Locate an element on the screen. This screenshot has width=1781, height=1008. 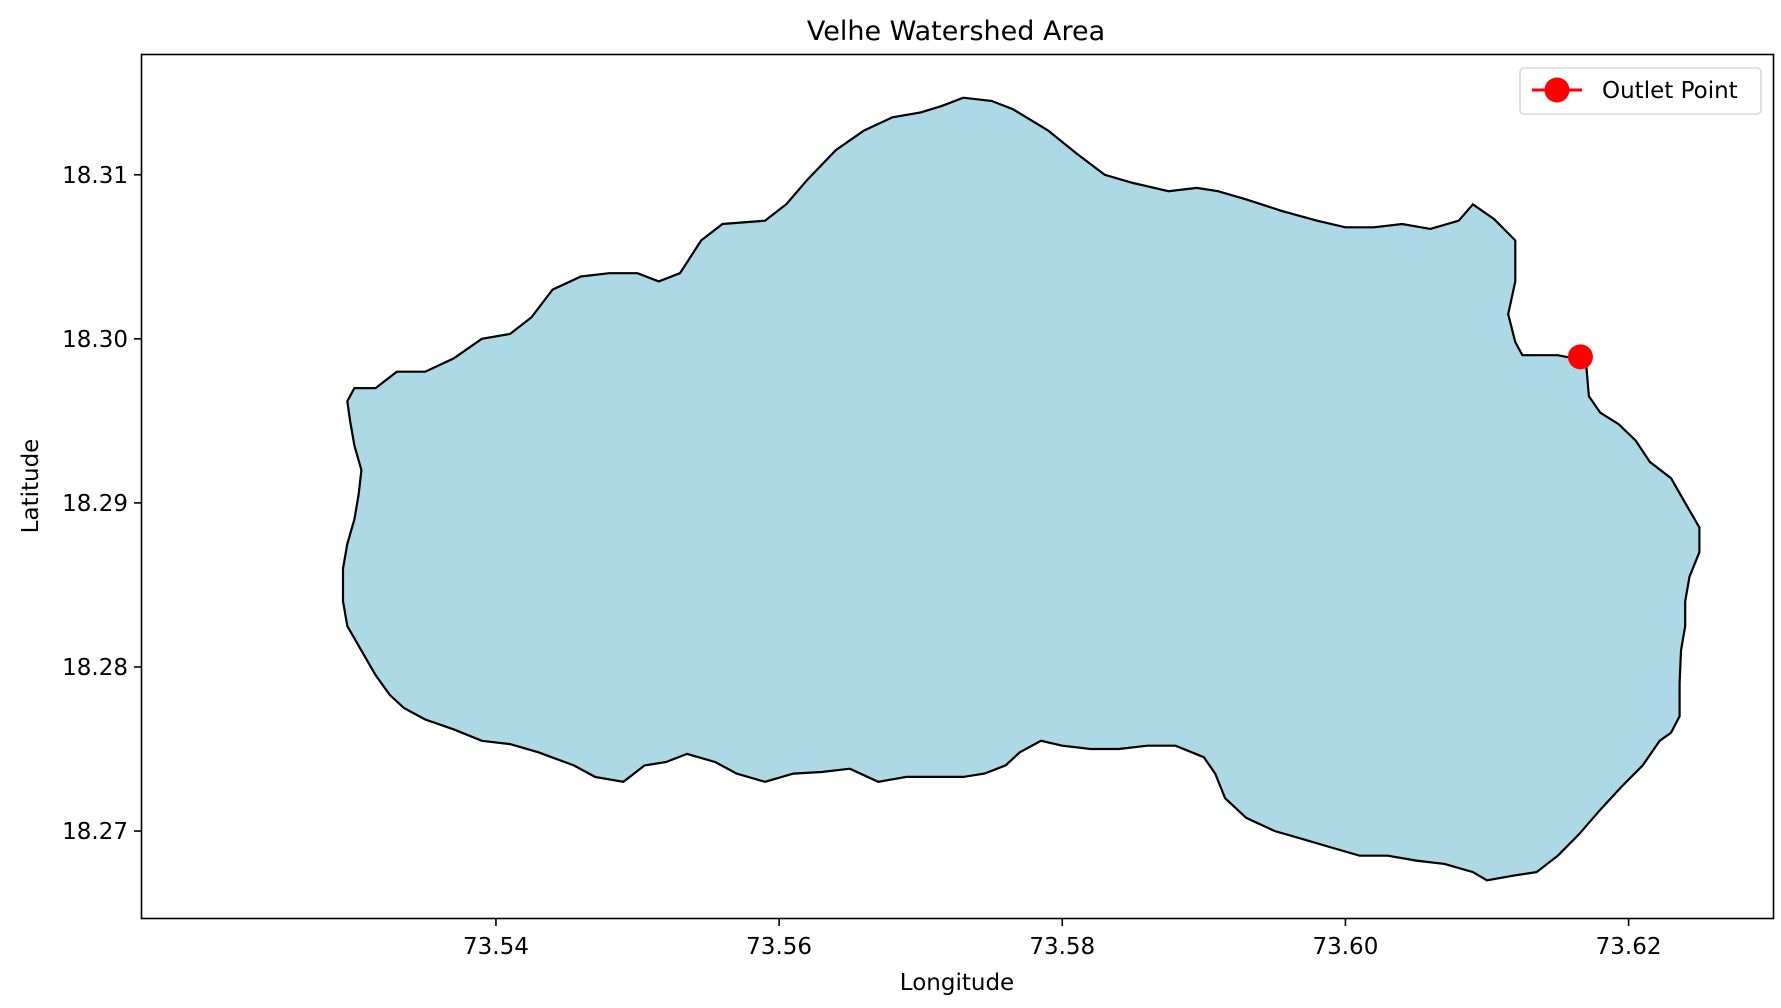
x-tick-label: 73.60 is located at coordinates (1345, 947).